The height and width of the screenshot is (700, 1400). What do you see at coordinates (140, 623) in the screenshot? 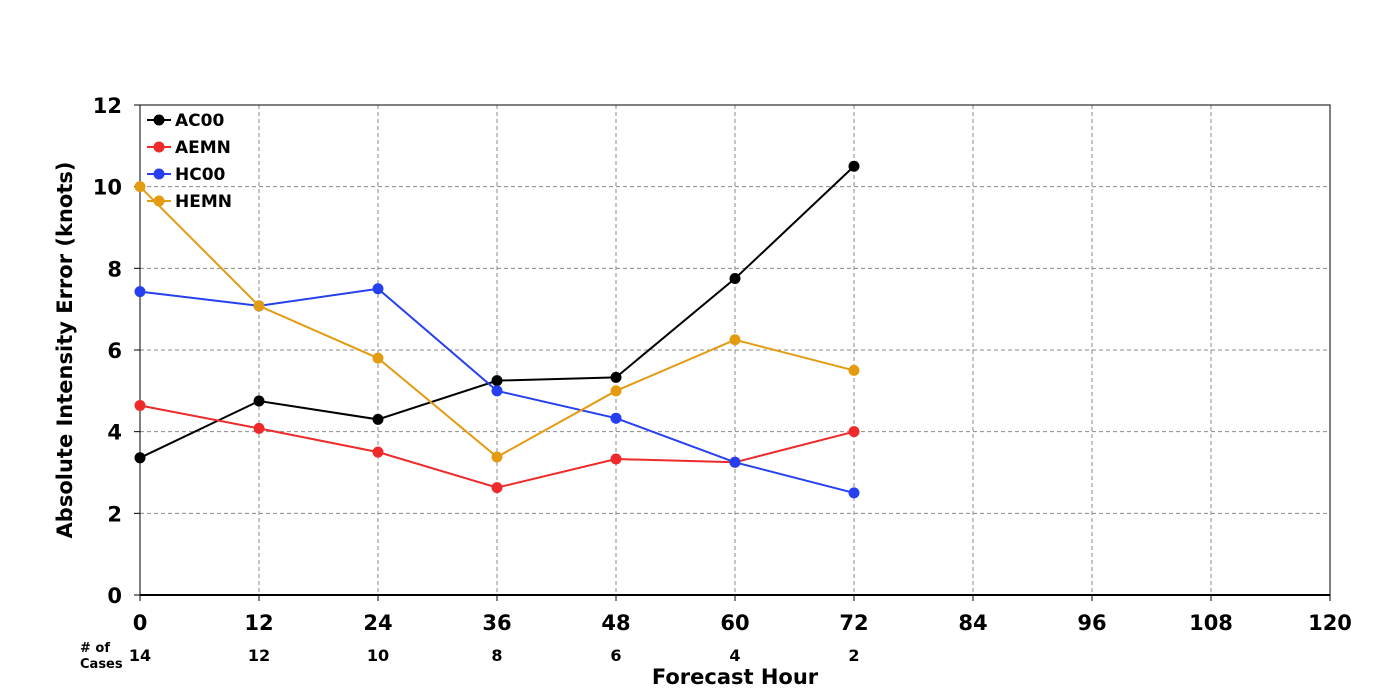
I see `x-tick-label: 0` at bounding box center [140, 623].